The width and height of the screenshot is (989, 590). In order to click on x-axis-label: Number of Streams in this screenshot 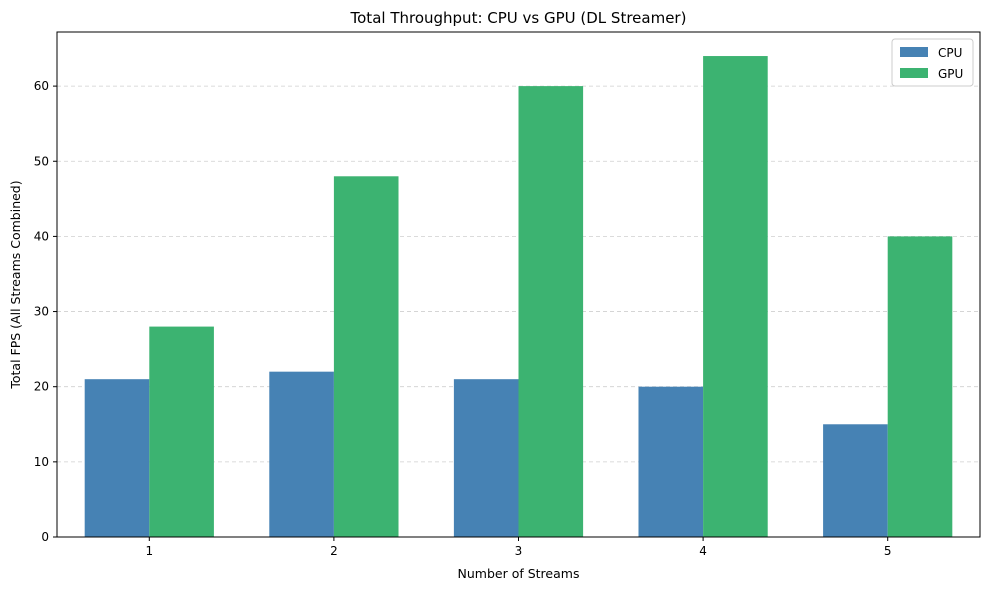, I will do `click(519, 573)`.